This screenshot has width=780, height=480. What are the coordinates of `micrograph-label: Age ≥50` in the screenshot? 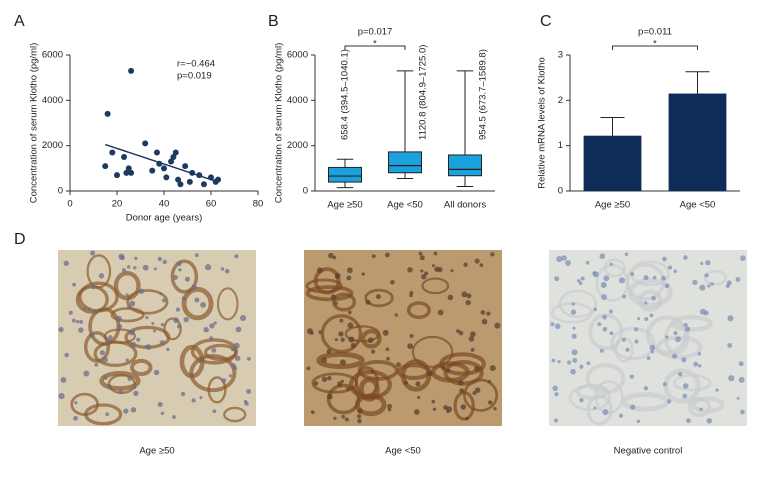 It's located at (156, 451).